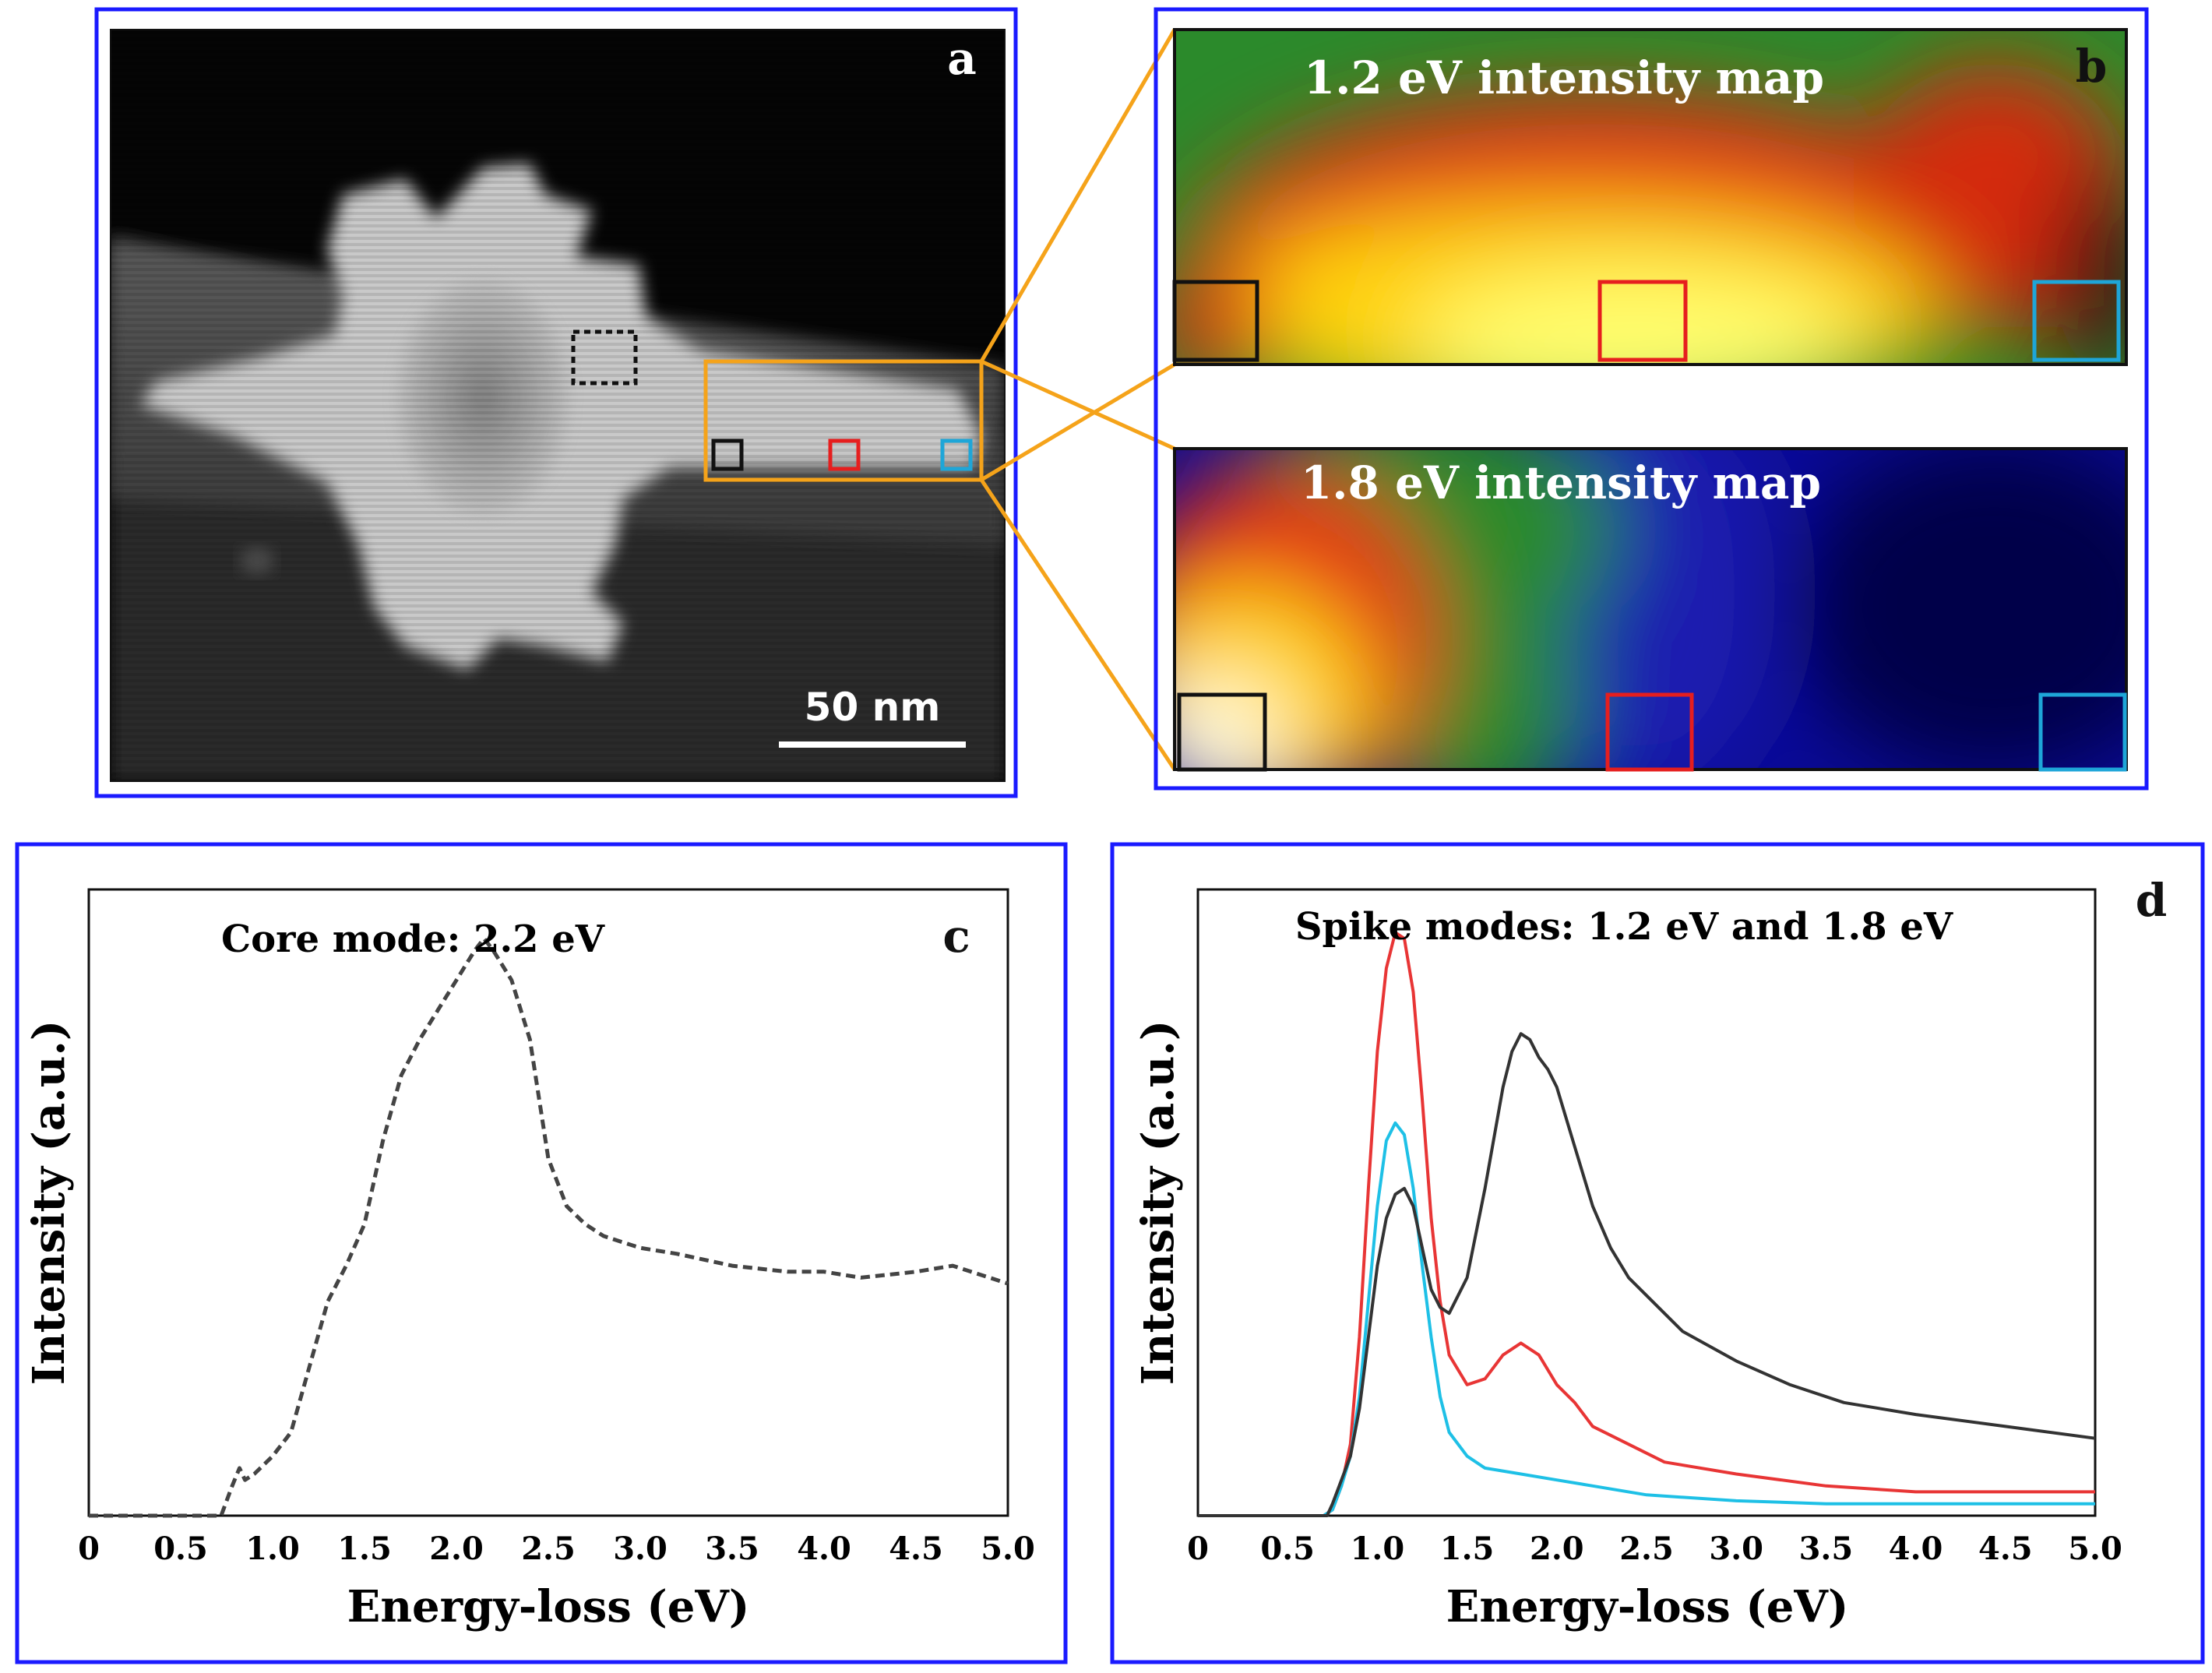 This screenshot has width=2212, height=1673. Describe the element at coordinates (549, 1227) in the screenshot. I see `series-line-core` at that location.